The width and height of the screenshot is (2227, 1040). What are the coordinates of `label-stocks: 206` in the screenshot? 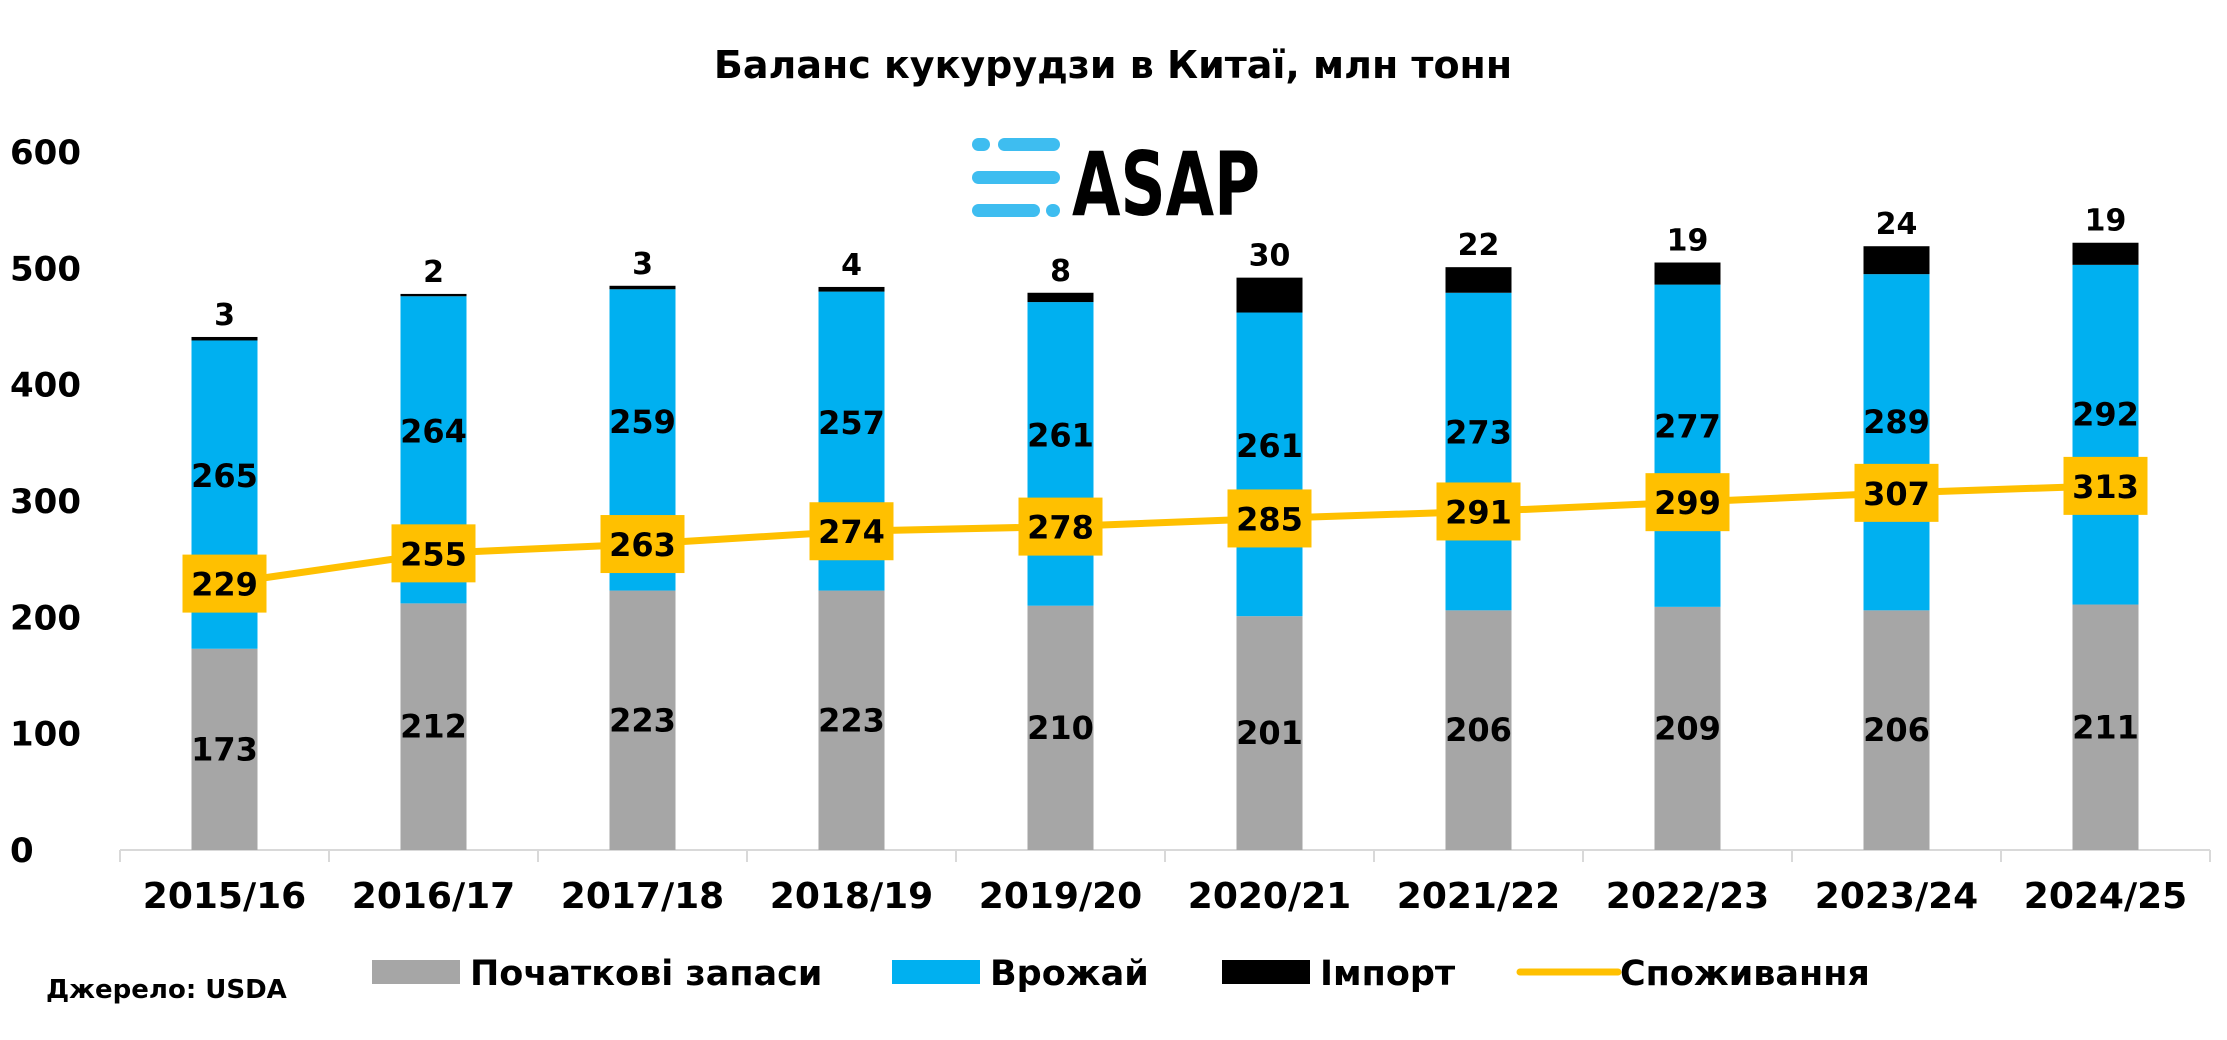 It's located at (1478, 730).